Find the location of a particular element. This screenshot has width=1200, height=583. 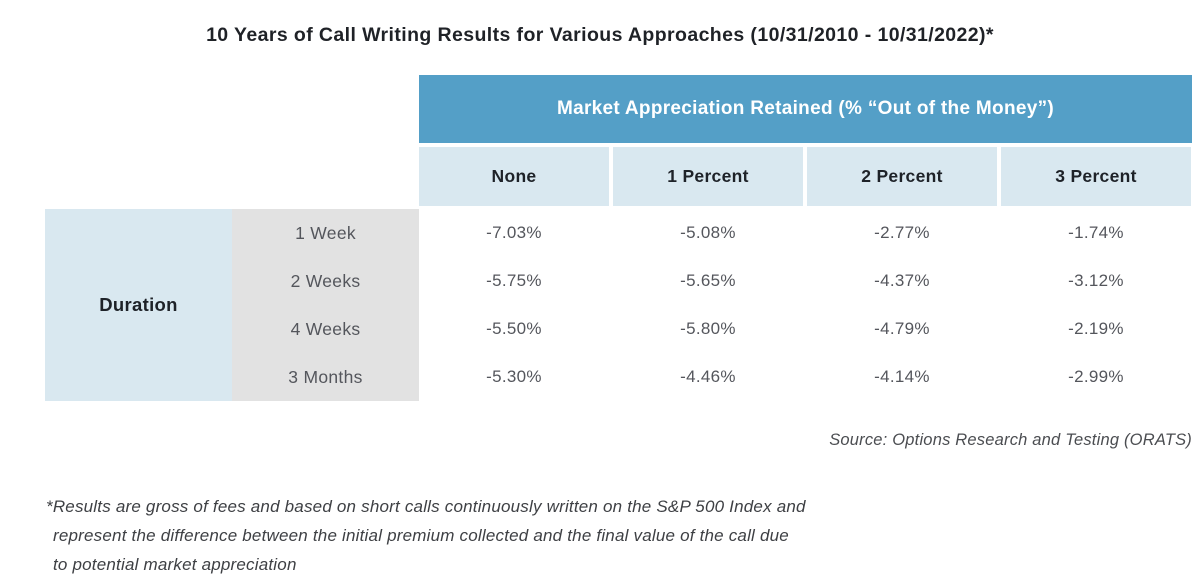

column-header-none: None is located at coordinates (514, 176).